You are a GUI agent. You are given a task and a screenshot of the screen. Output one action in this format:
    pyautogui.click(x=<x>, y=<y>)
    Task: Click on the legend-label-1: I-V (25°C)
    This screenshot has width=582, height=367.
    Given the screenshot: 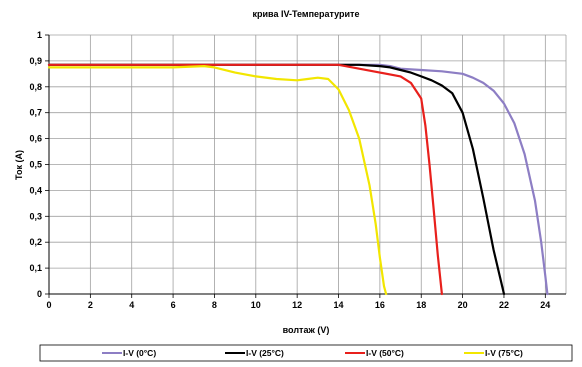 What is the action you would take?
    pyautogui.click(x=265, y=353)
    